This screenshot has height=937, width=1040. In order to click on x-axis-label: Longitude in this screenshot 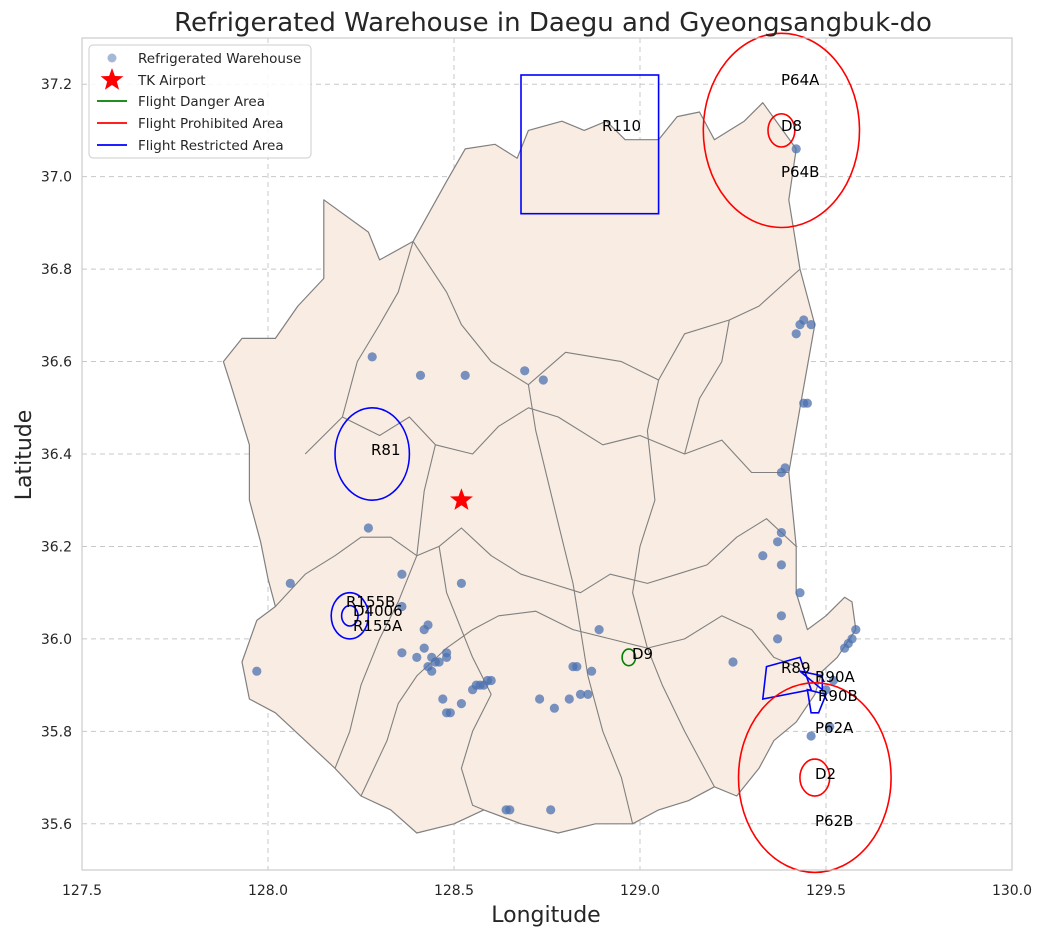, I will do `click(545, 915)`.